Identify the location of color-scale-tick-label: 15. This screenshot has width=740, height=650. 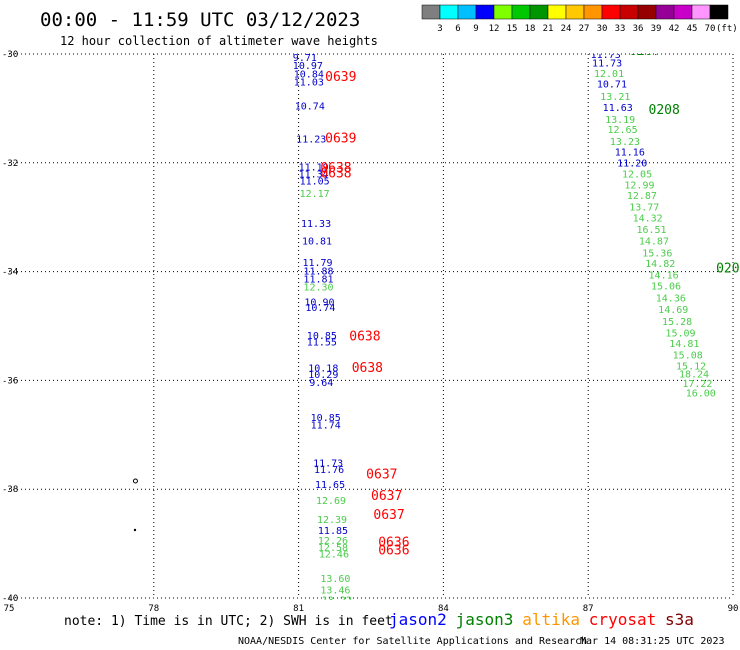
(512, 29).